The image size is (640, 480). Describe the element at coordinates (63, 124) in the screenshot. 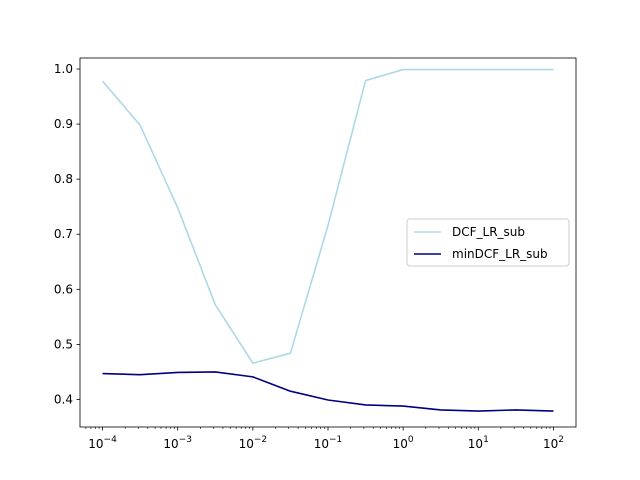

I see `y-tick-label: 0.9` at that location.